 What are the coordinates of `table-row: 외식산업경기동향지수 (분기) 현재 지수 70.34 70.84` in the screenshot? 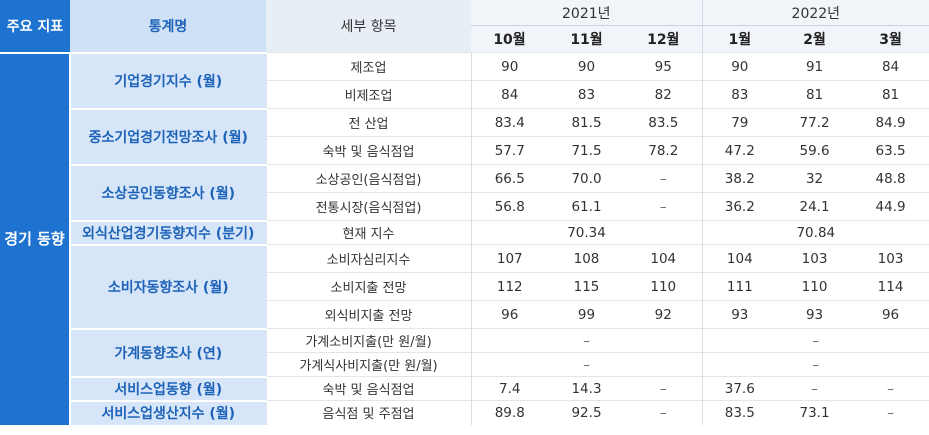 It's located at (464, 232).